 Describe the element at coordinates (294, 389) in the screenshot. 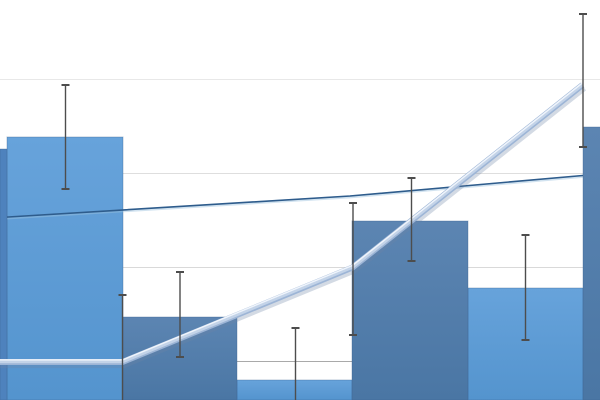

I see `bars-light-bar` at that location.